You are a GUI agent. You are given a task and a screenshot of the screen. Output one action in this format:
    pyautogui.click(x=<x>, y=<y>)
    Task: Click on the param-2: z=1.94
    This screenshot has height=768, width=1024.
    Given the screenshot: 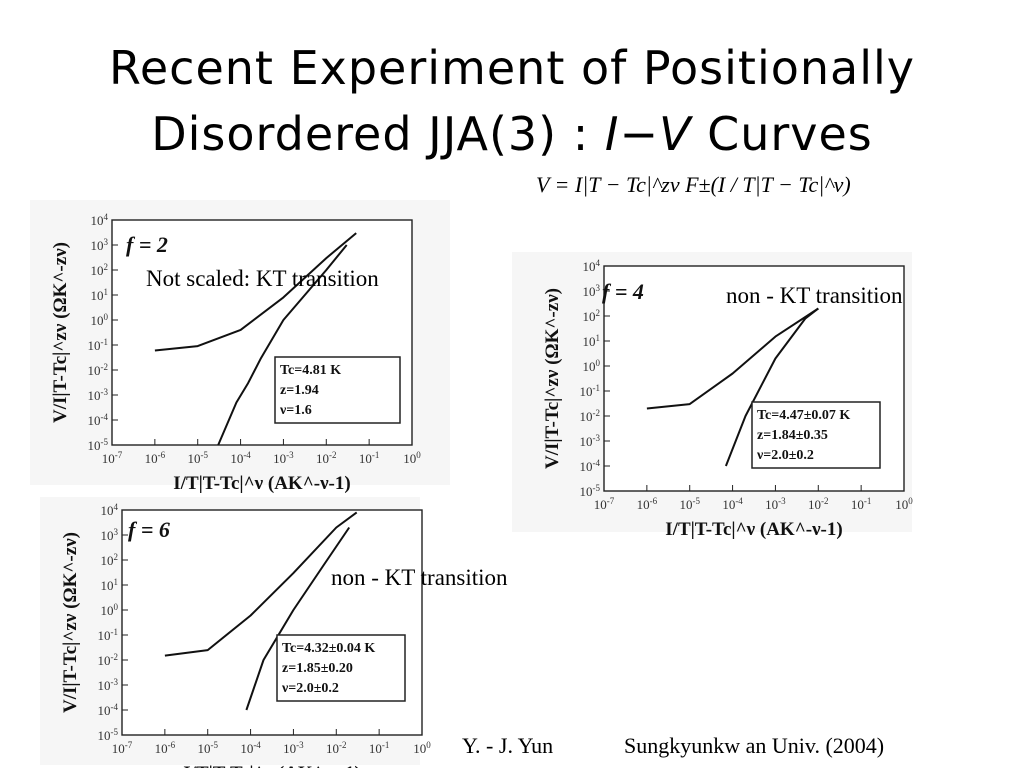 What is the action you would take?
    pyautogui.click(x=299, y=390)
    